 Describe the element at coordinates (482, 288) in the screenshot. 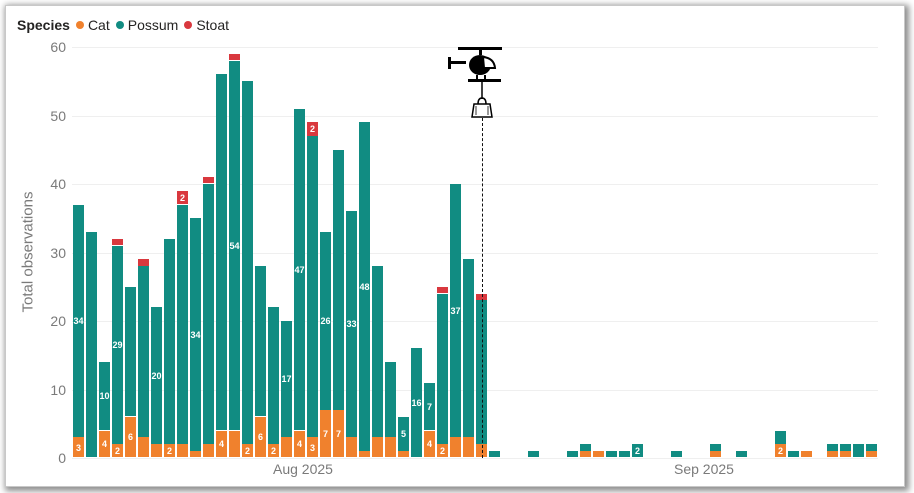

I see `drop-marker-line` at that location.